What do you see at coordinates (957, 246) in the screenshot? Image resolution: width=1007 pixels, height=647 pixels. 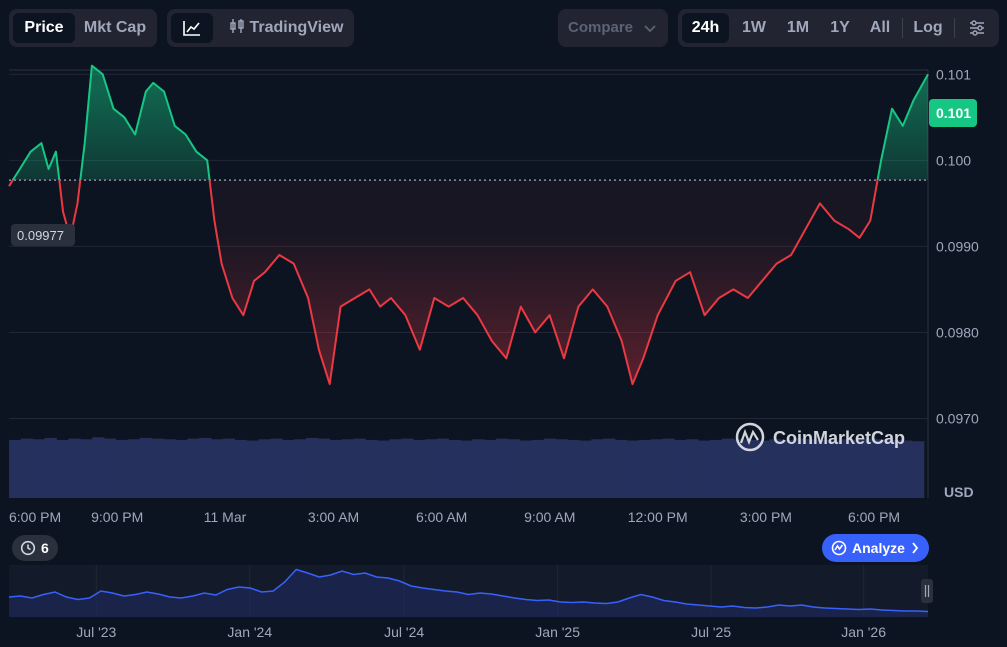 I see `y-axis-ticks: 0.0970 0.0980 0.0990 0.100 0.101` at bounding box center [957, 246].